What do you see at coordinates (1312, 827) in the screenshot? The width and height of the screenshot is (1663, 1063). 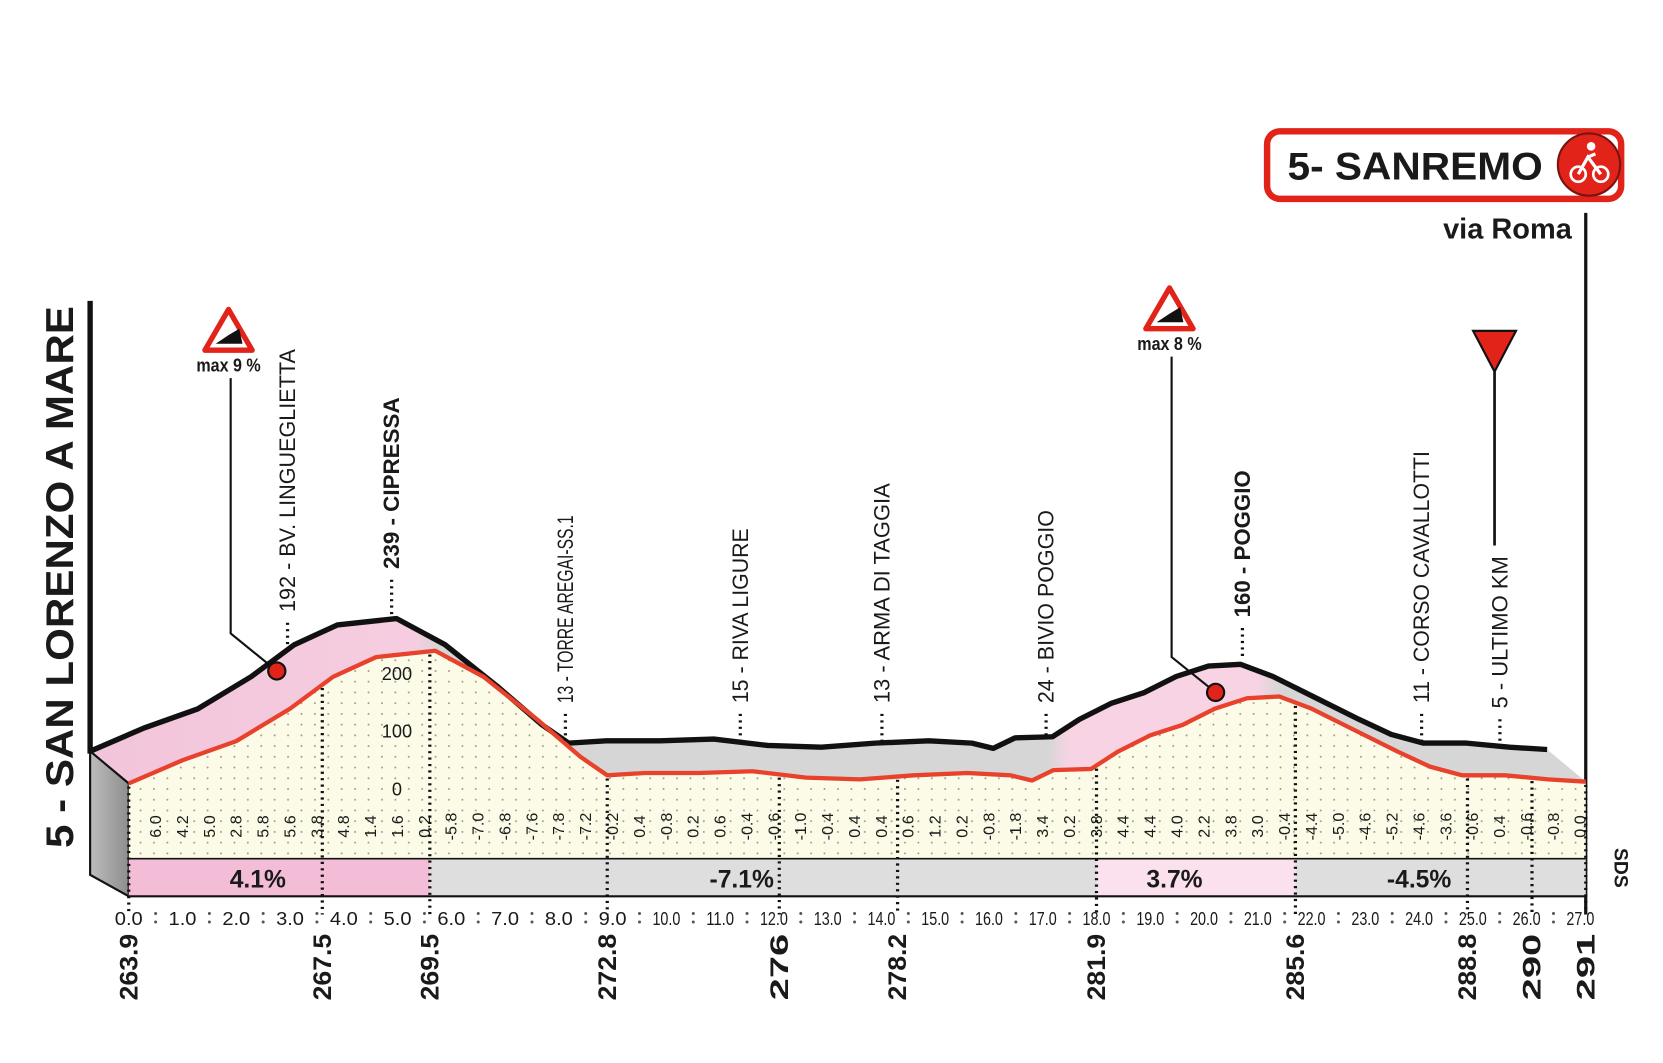 I see `gradient-value: -4.4` at bounding box center [1312, 827].